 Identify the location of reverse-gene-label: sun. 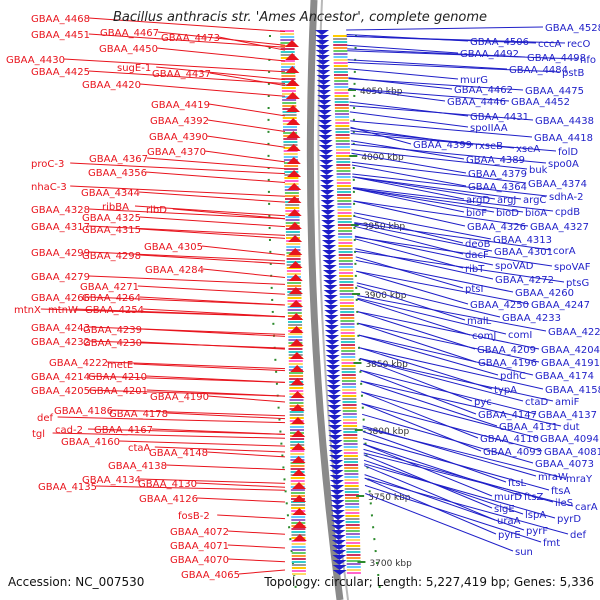
(524, 552).